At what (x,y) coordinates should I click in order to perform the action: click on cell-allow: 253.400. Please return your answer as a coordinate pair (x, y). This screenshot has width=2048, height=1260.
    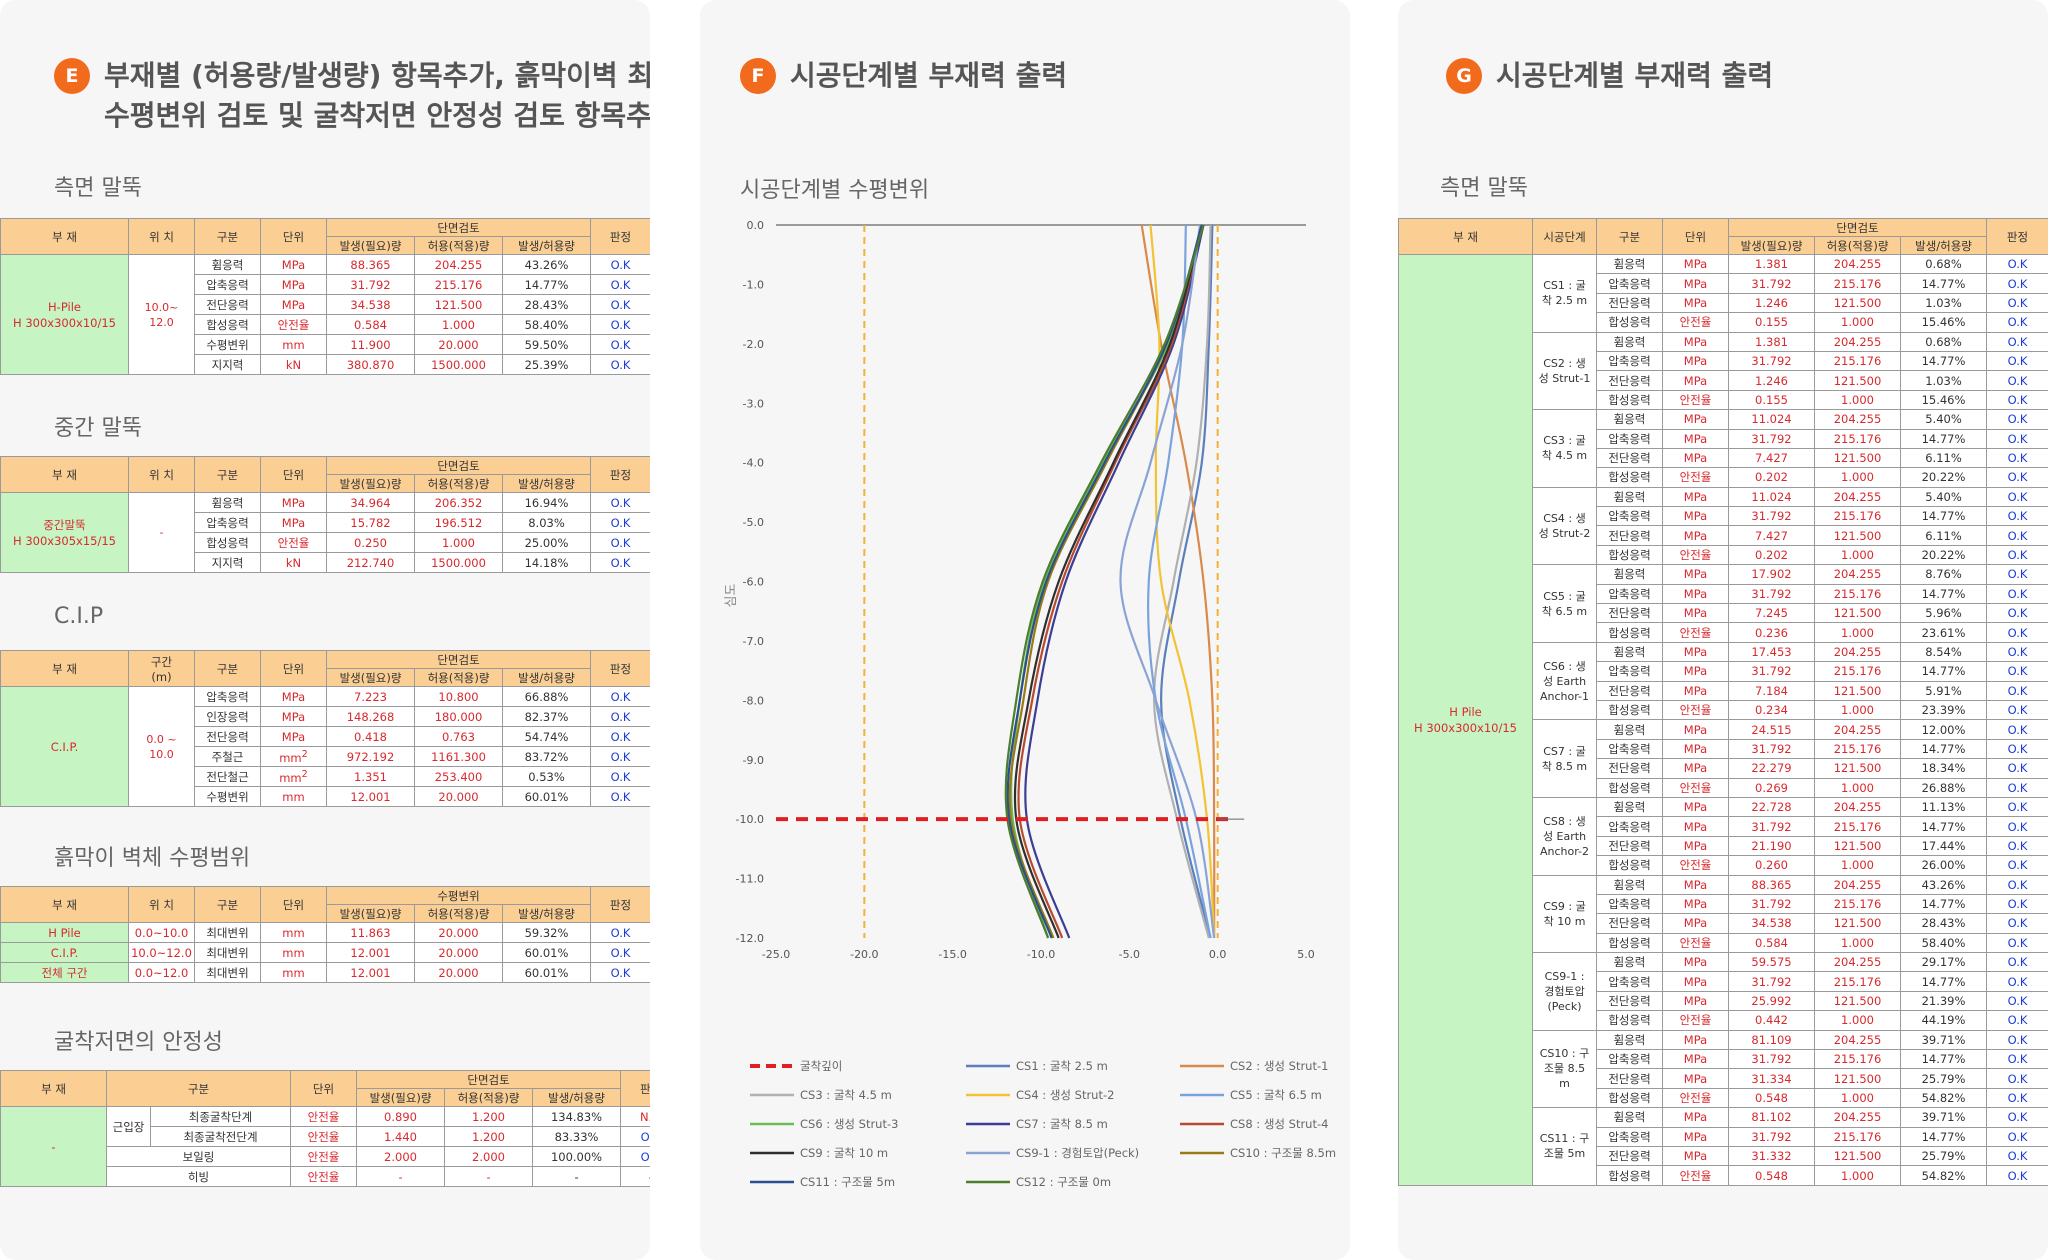
    Looking at the image, I should click on (458, 776).